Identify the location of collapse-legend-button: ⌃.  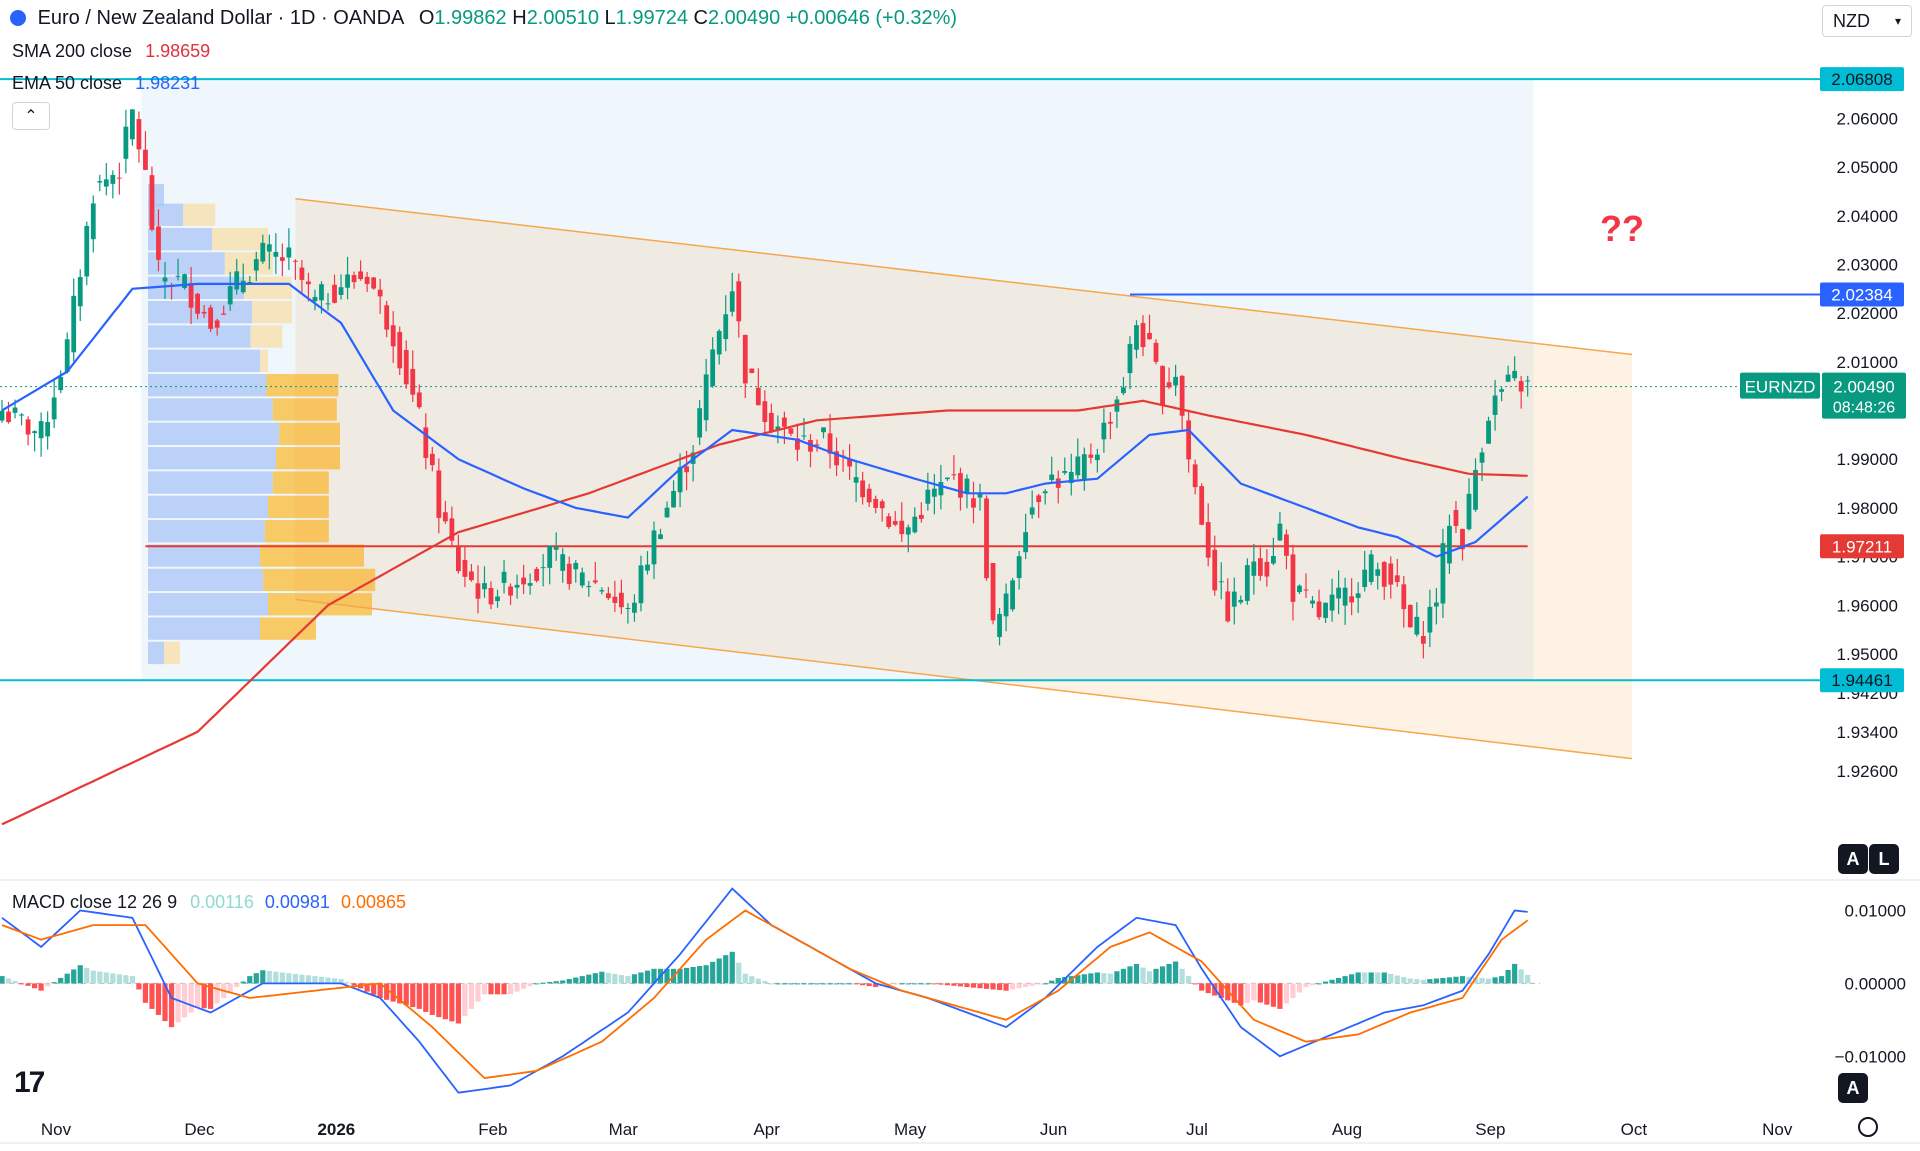
(31, 116).